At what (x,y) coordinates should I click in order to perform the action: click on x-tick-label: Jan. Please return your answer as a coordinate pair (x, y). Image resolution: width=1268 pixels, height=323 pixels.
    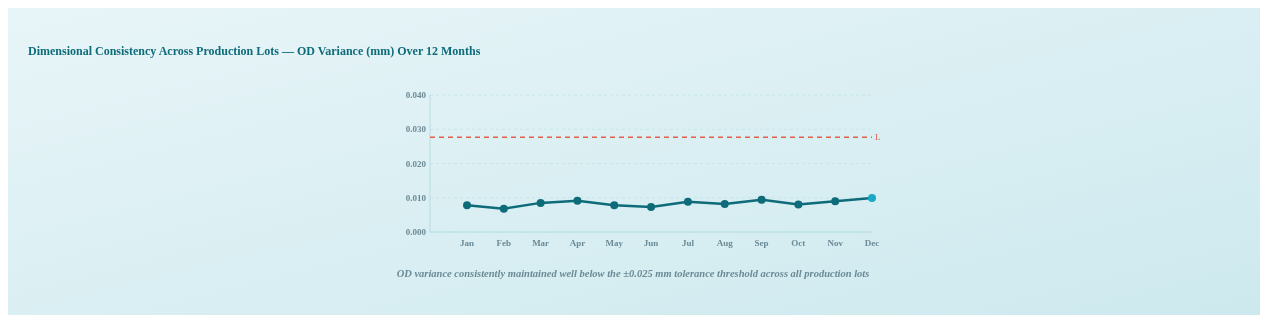
    Looking at the image, I should click on (467, 243).